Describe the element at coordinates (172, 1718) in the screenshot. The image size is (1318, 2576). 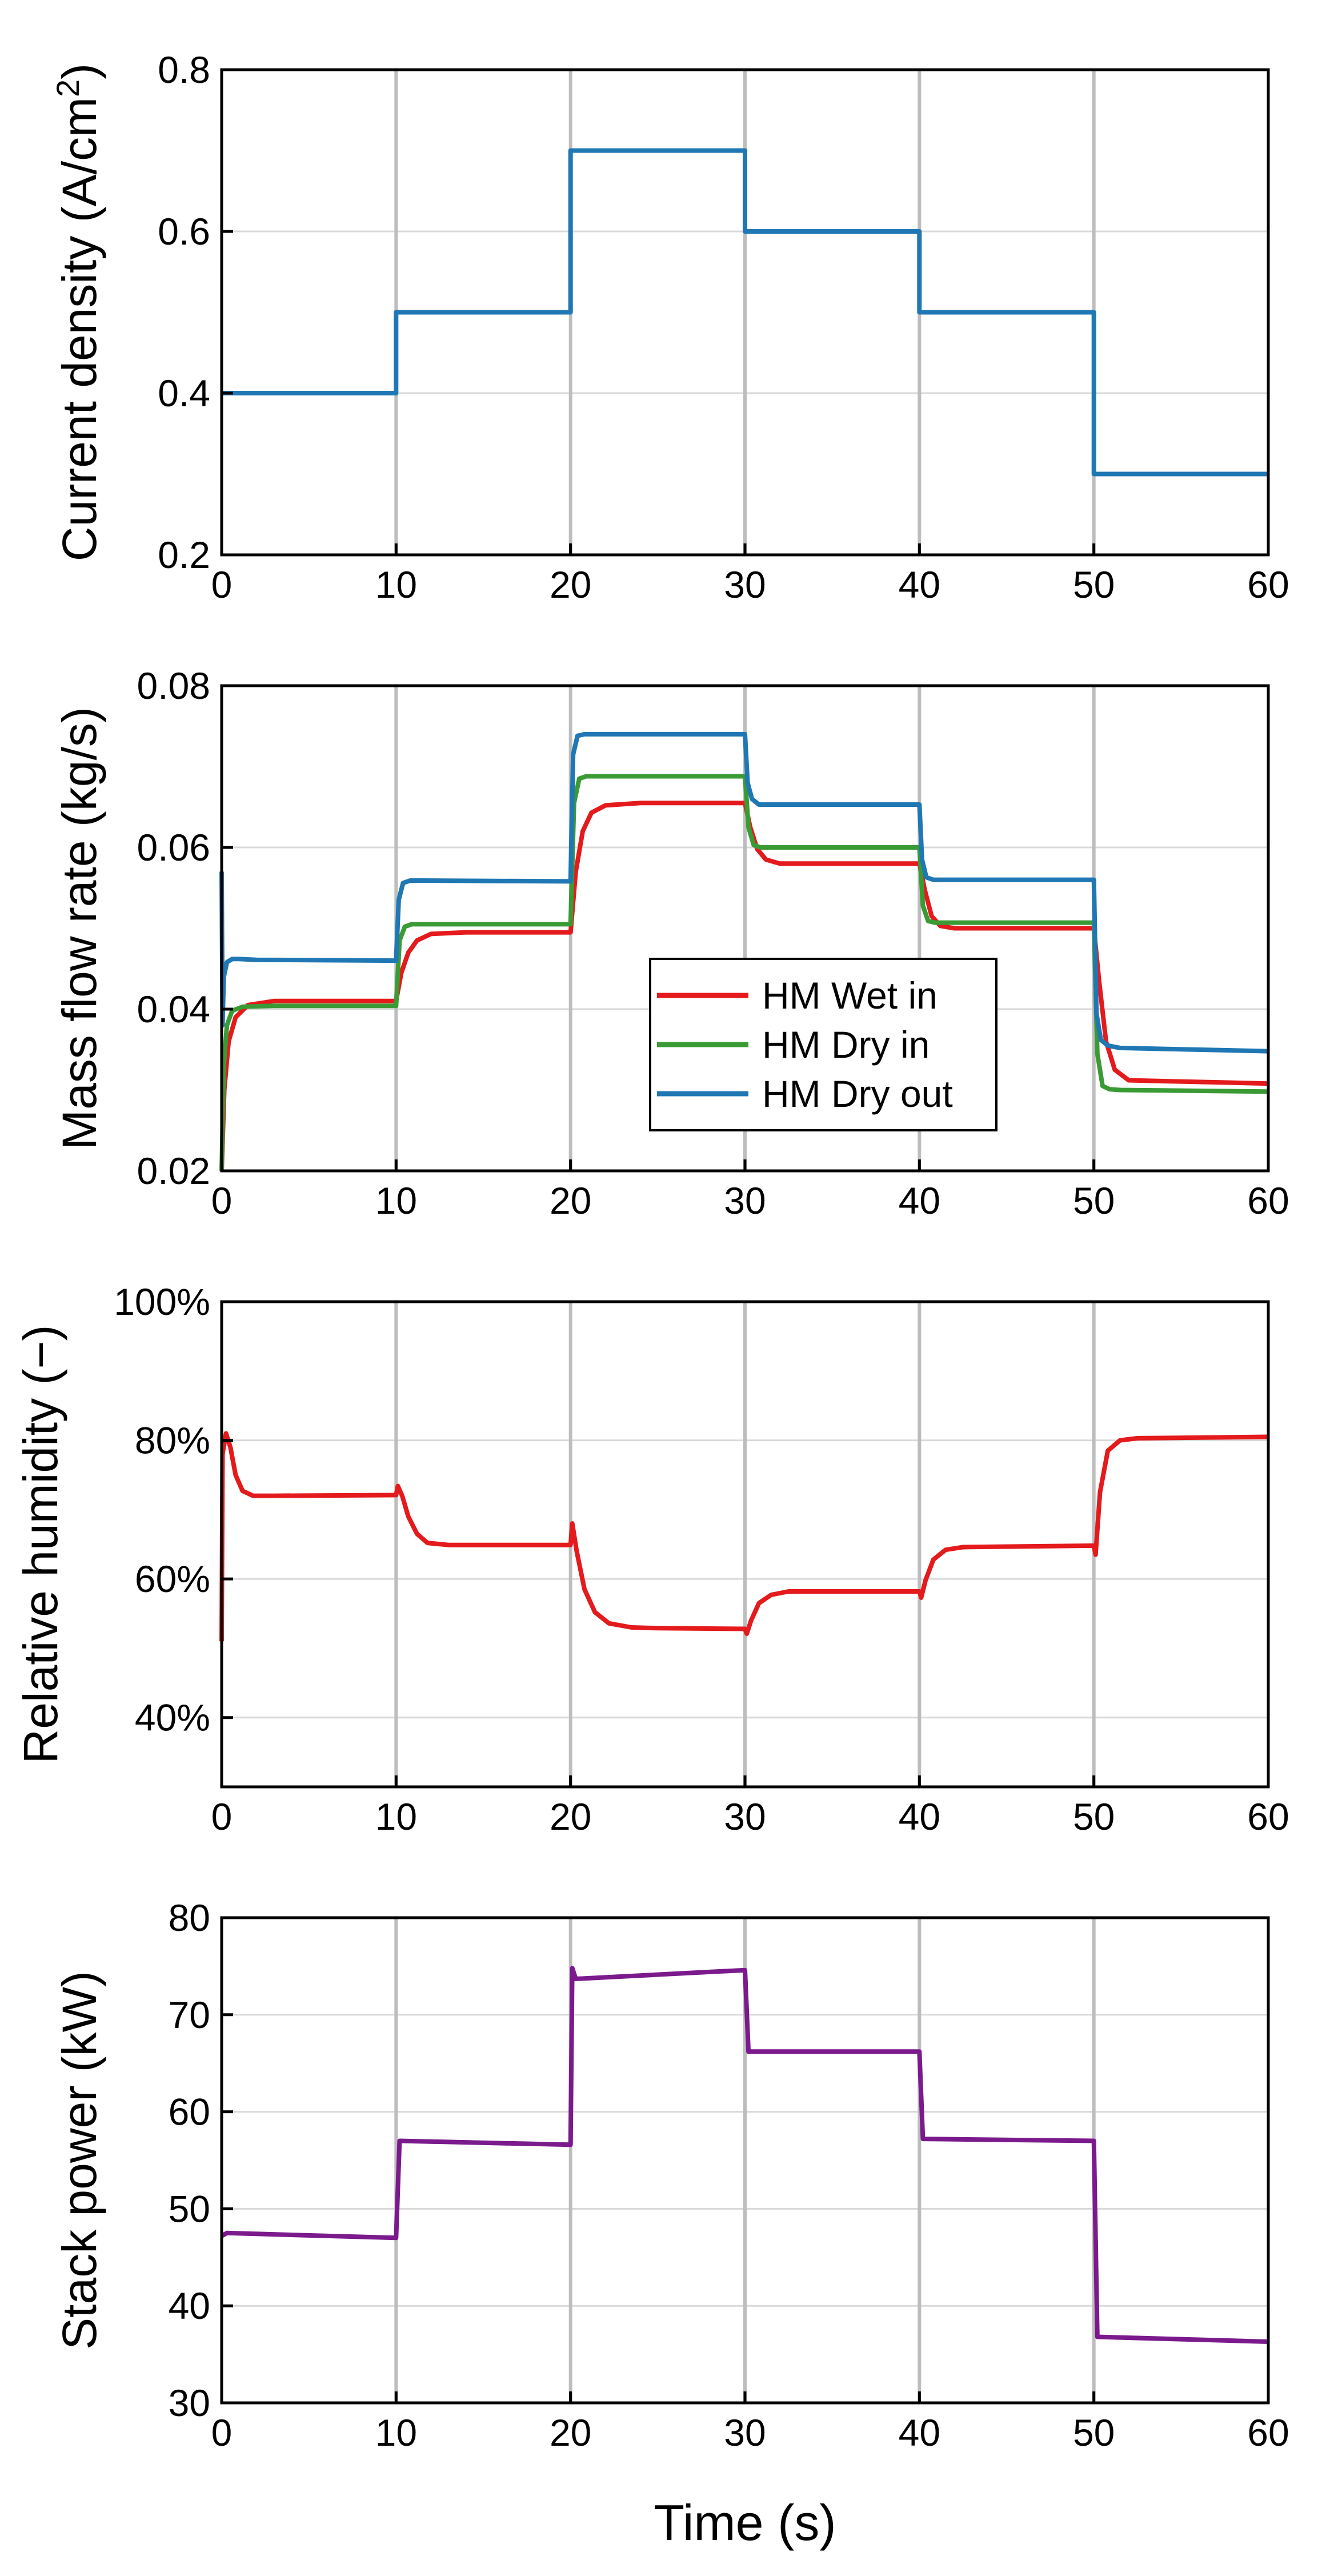
I see `y-tick-label: 40%` at that location.